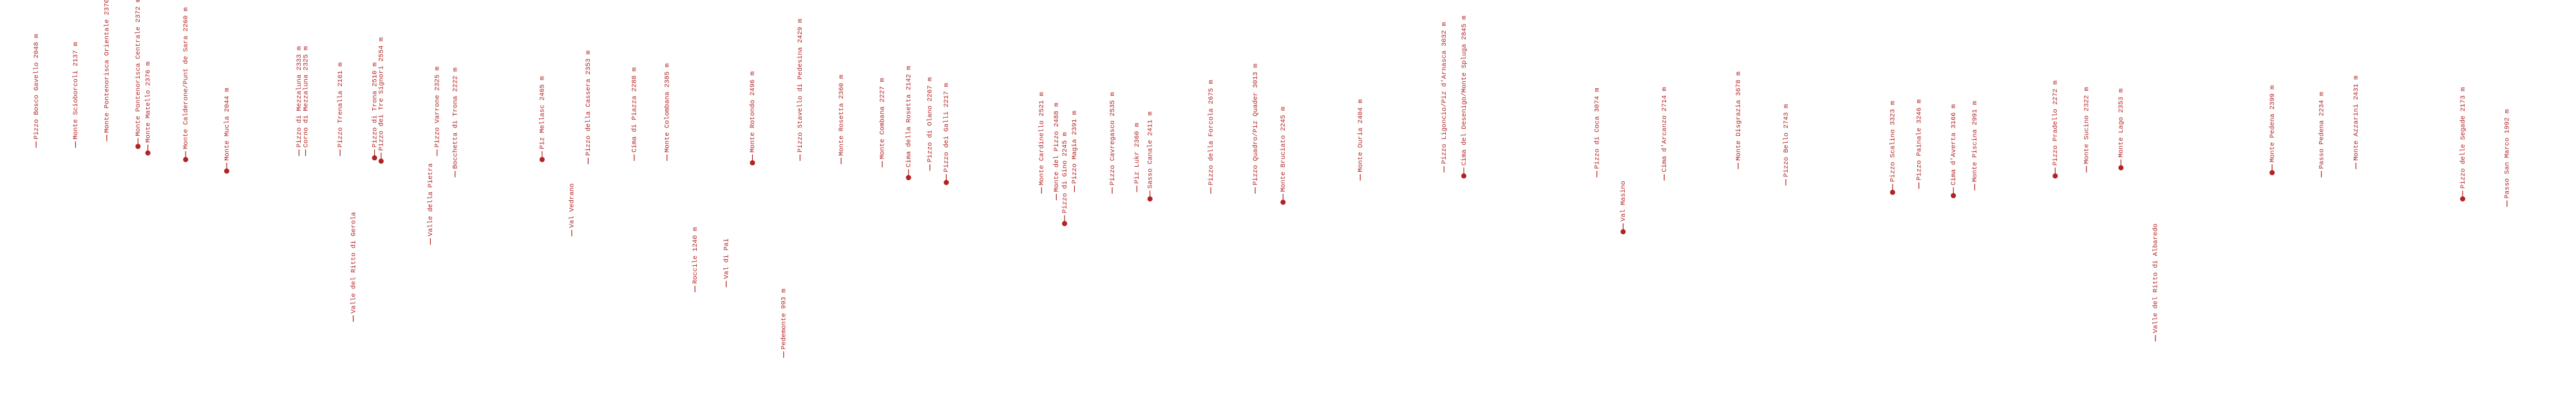 This screenshot has width=2576, height=399. Describe the element at coordinates (227, 128) in the screenshot. I see `peak-label-group: Monte Mucla 2044 m` at that location.